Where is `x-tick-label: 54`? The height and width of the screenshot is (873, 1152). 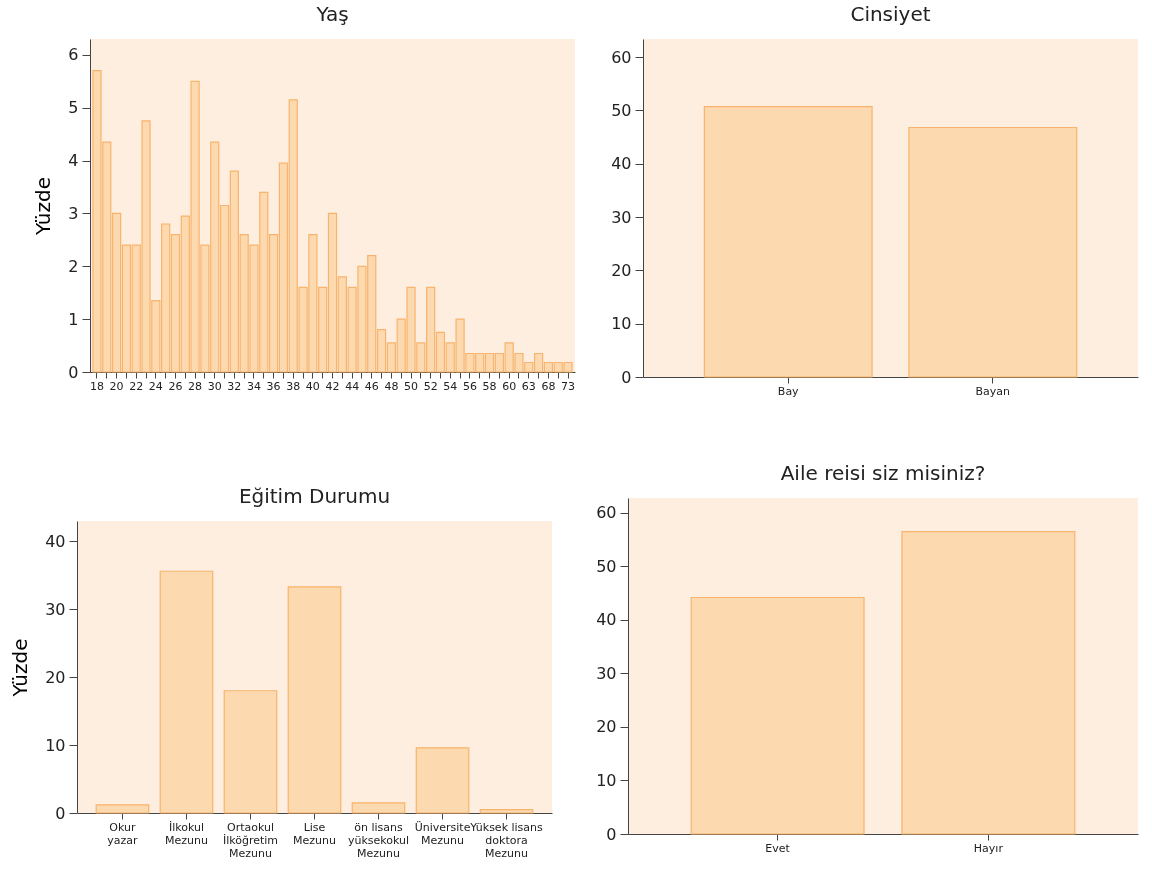 x-tick-label: 54 is located at coordinates (450, 386).